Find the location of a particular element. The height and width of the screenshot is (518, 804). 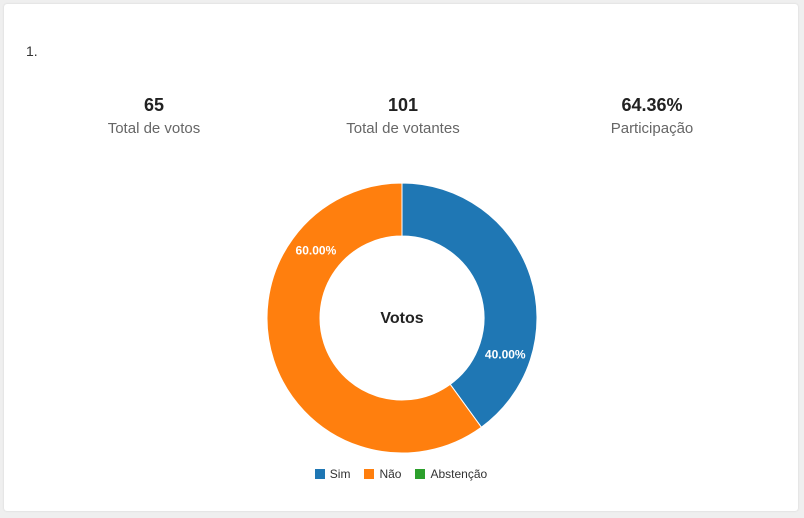

slice-não is located at coordinates (374, 318).